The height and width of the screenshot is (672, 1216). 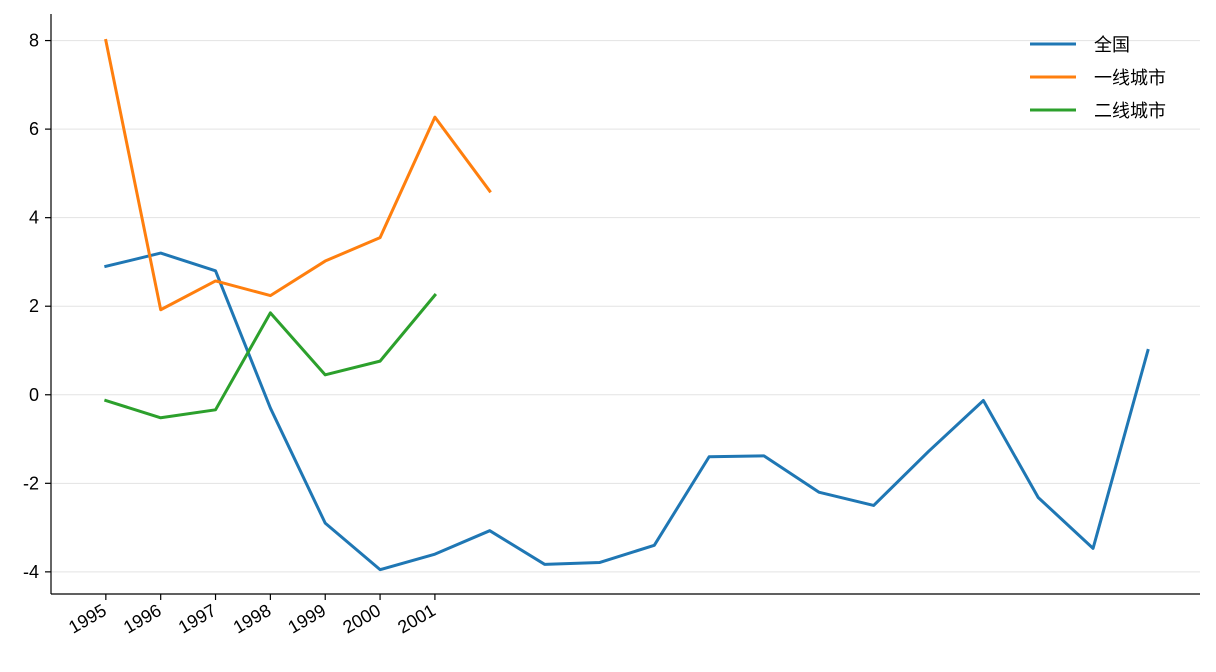 I want to click on legend-label-2: 二线城市, so click(x=1130, y=111).